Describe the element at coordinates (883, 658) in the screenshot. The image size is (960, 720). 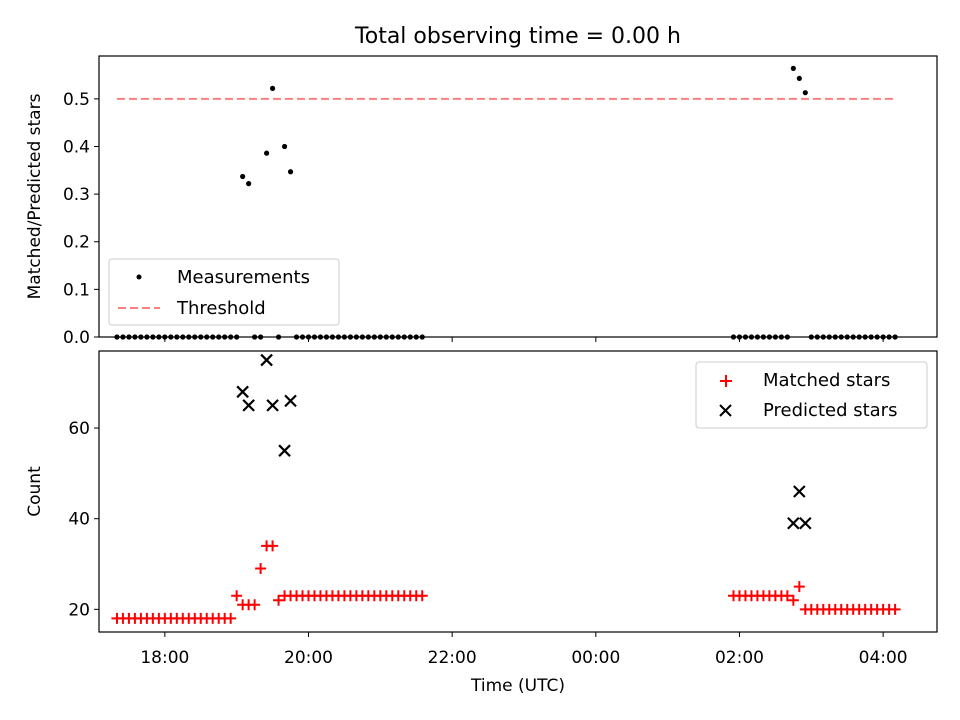
I see `x-tick-label: 04:00` at that location.